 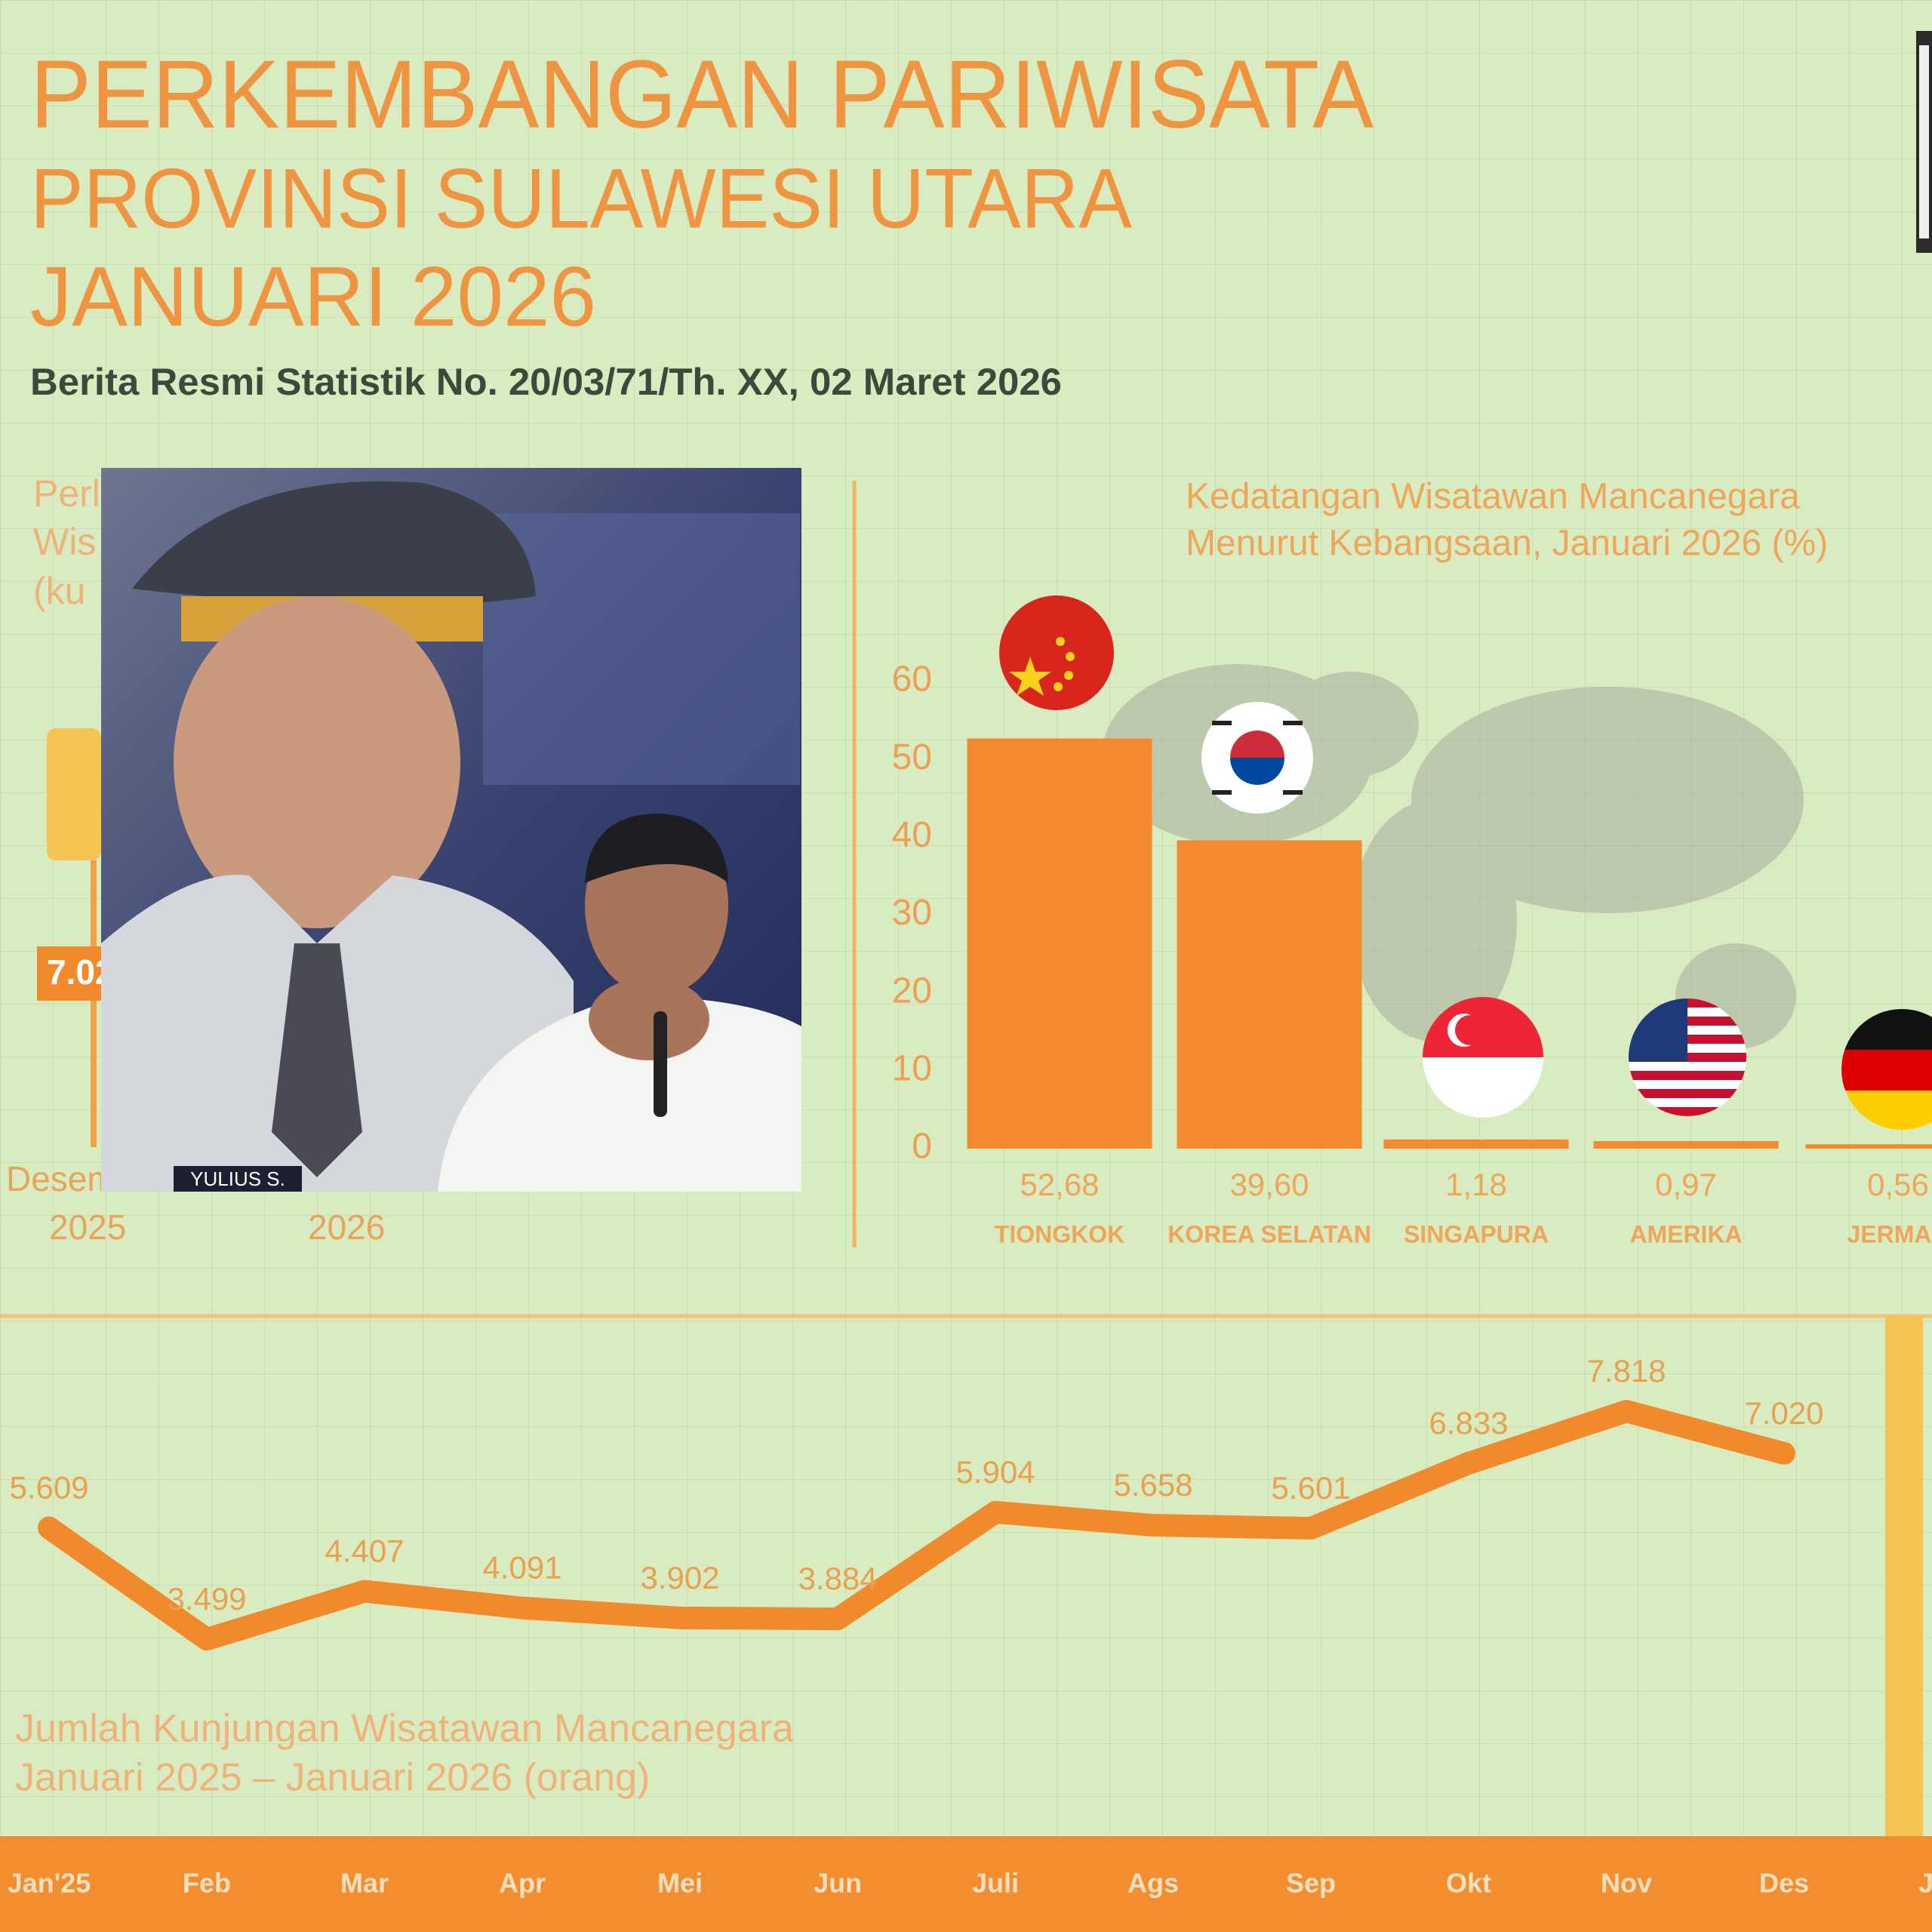 What do you see at coordinates (1898, 1184) in the screenshot?
I see `value-label: 0,56` at bounding box center [1898, 1184].